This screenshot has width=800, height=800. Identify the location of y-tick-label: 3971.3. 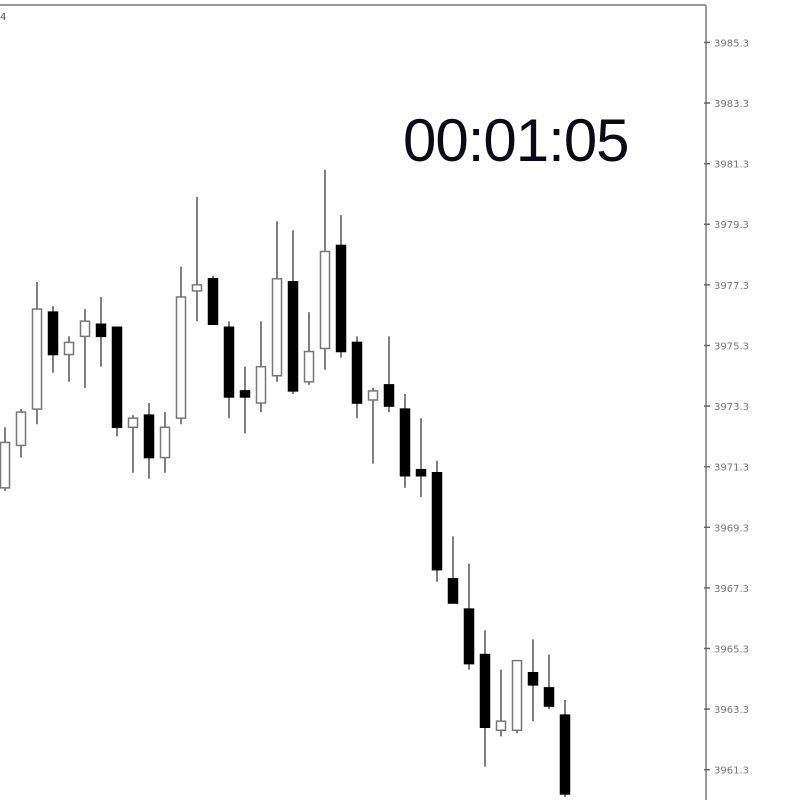
(731, 468).